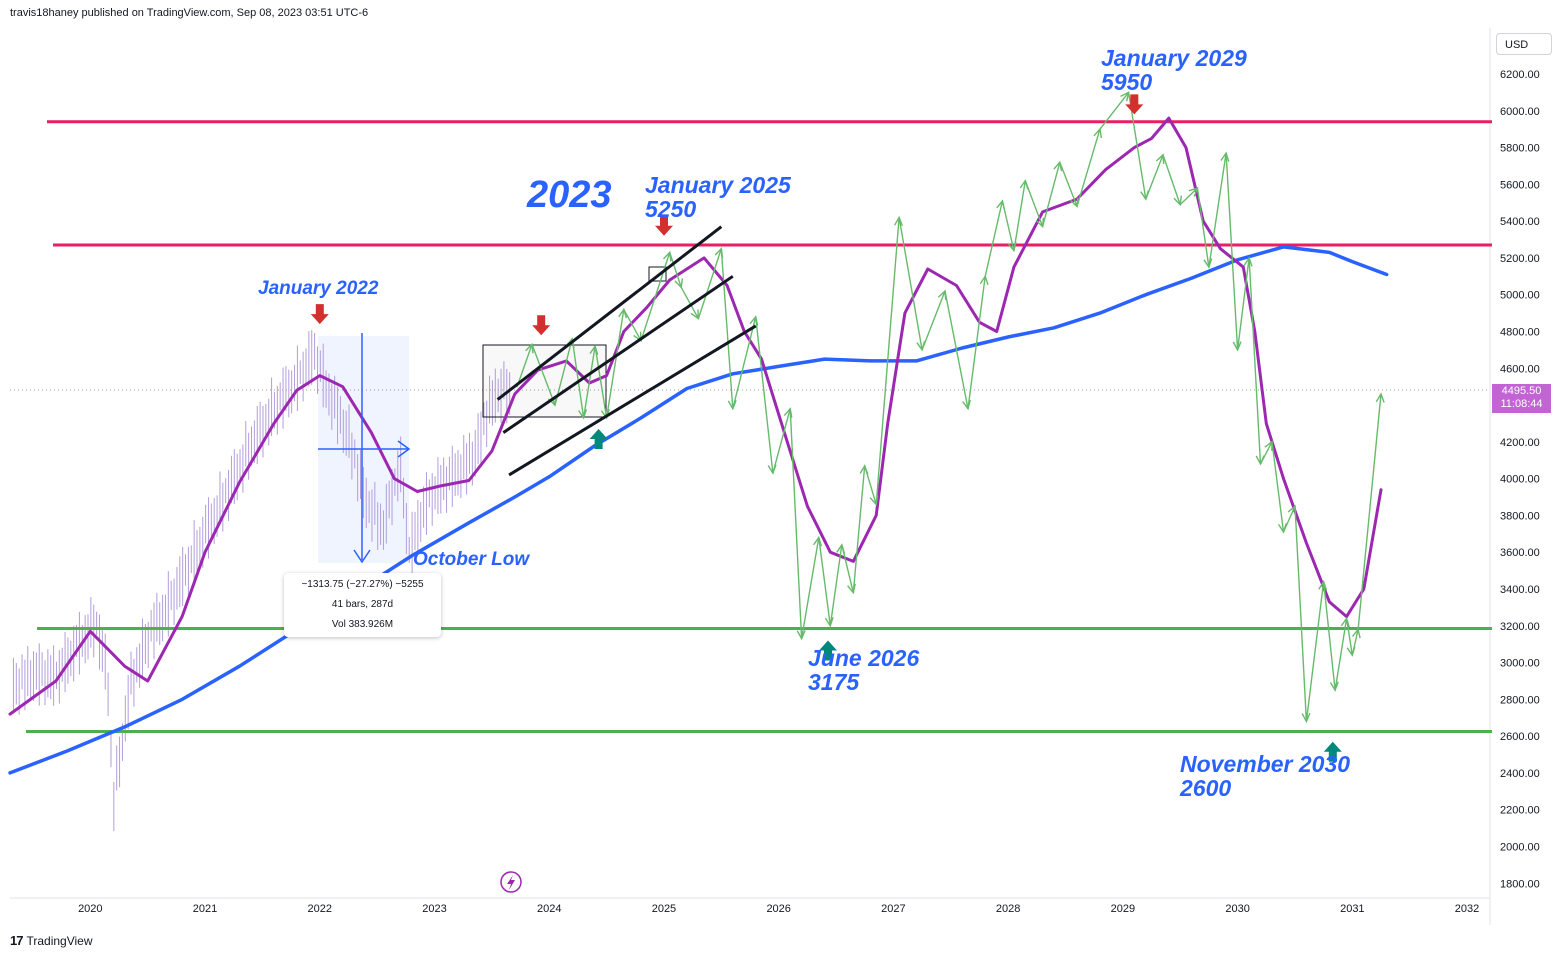  What do you see at coordinates (362, 624) in the screenshot?
I see `measure-volume: Vol 383.926M` at bounding box center [362, 624].